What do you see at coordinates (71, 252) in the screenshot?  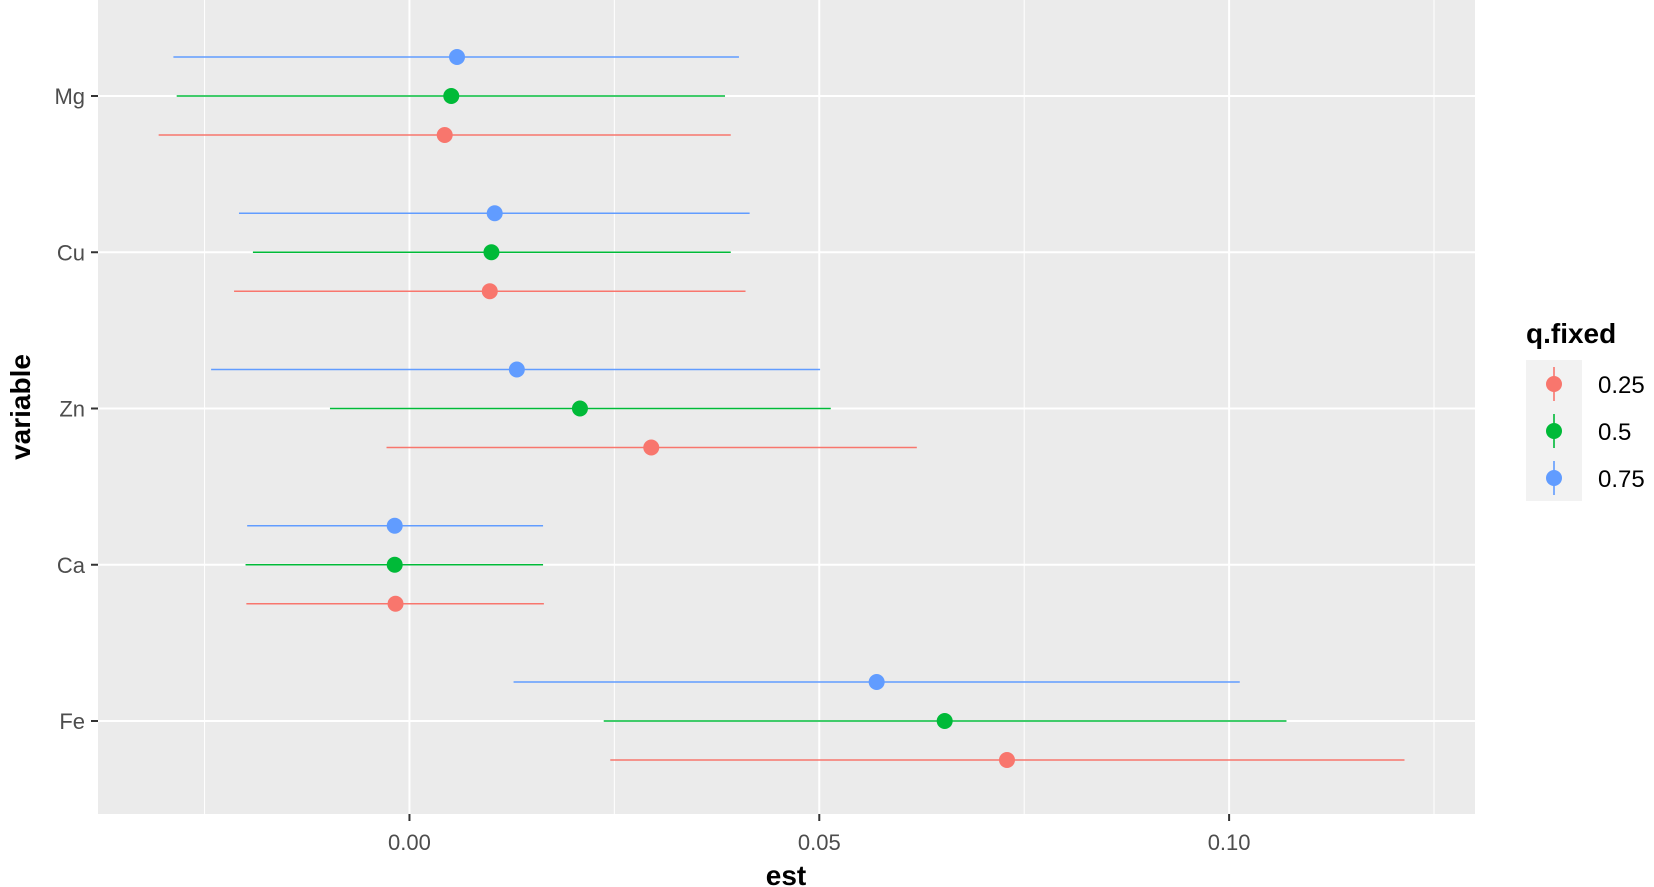 I see `y-tick-label: Cu` at bounding box center [71, 252].